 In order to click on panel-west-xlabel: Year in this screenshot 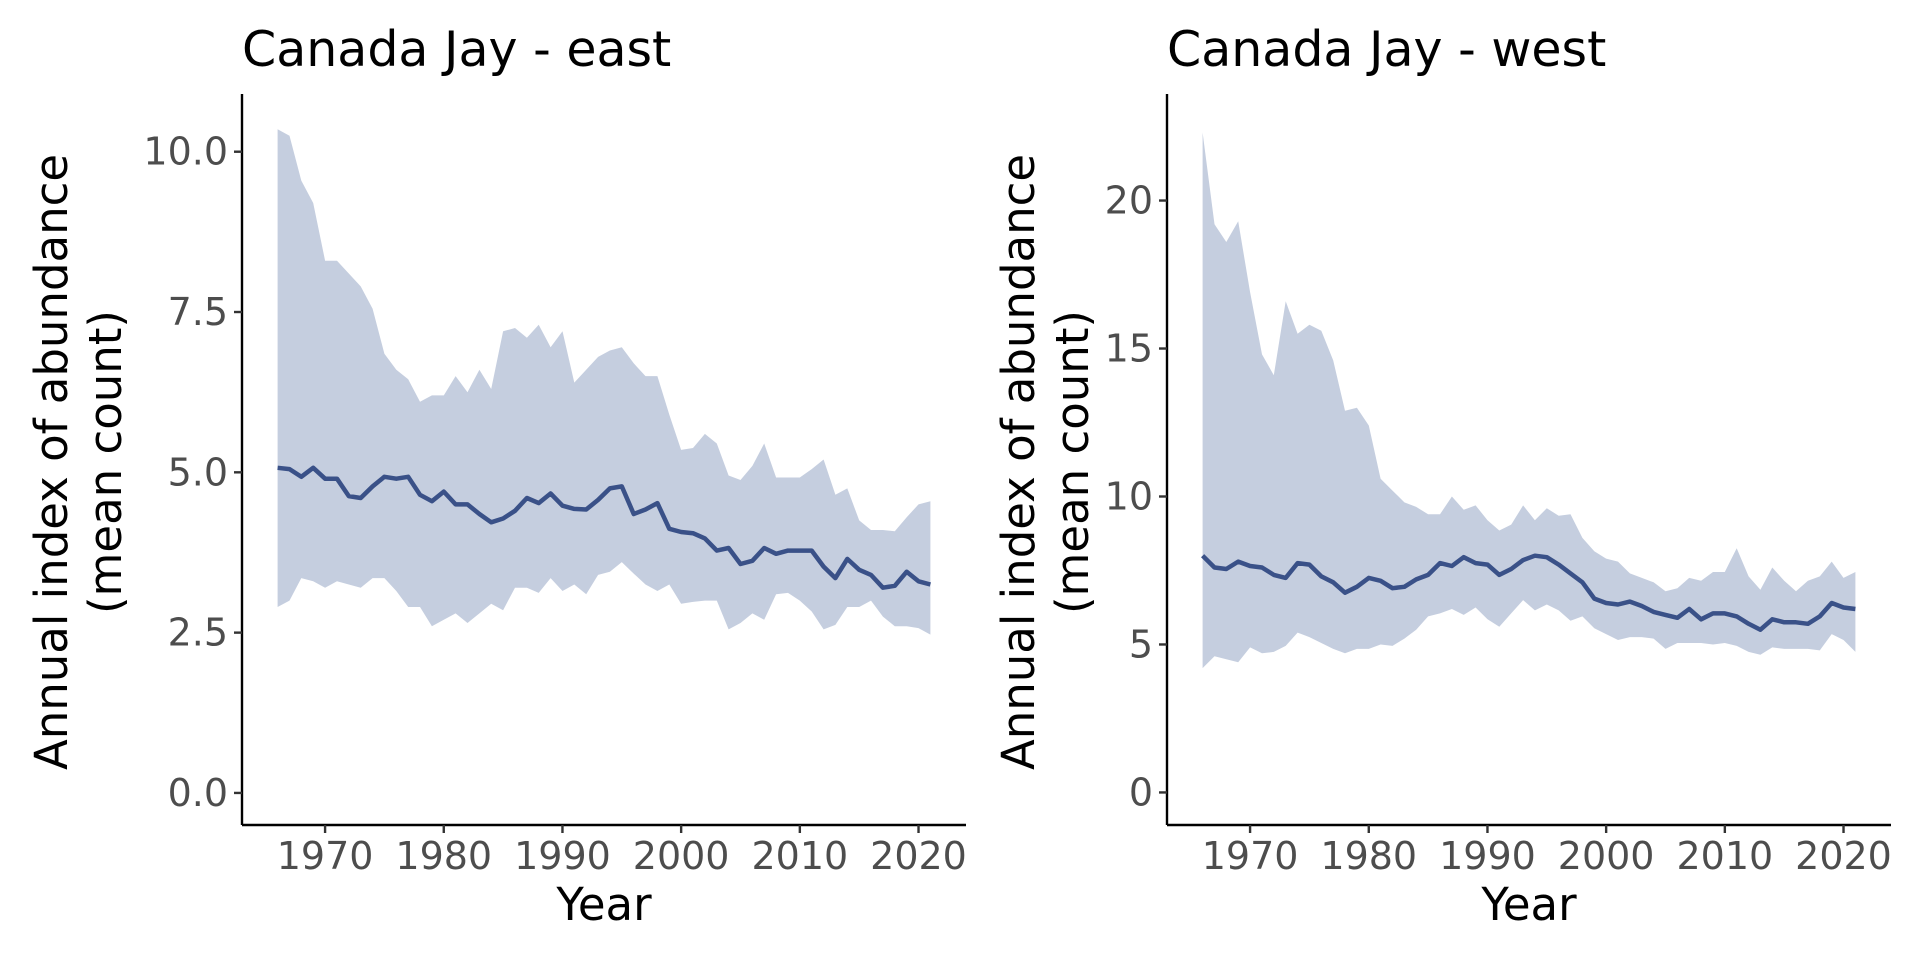, I will do `click(1528, 904)`.